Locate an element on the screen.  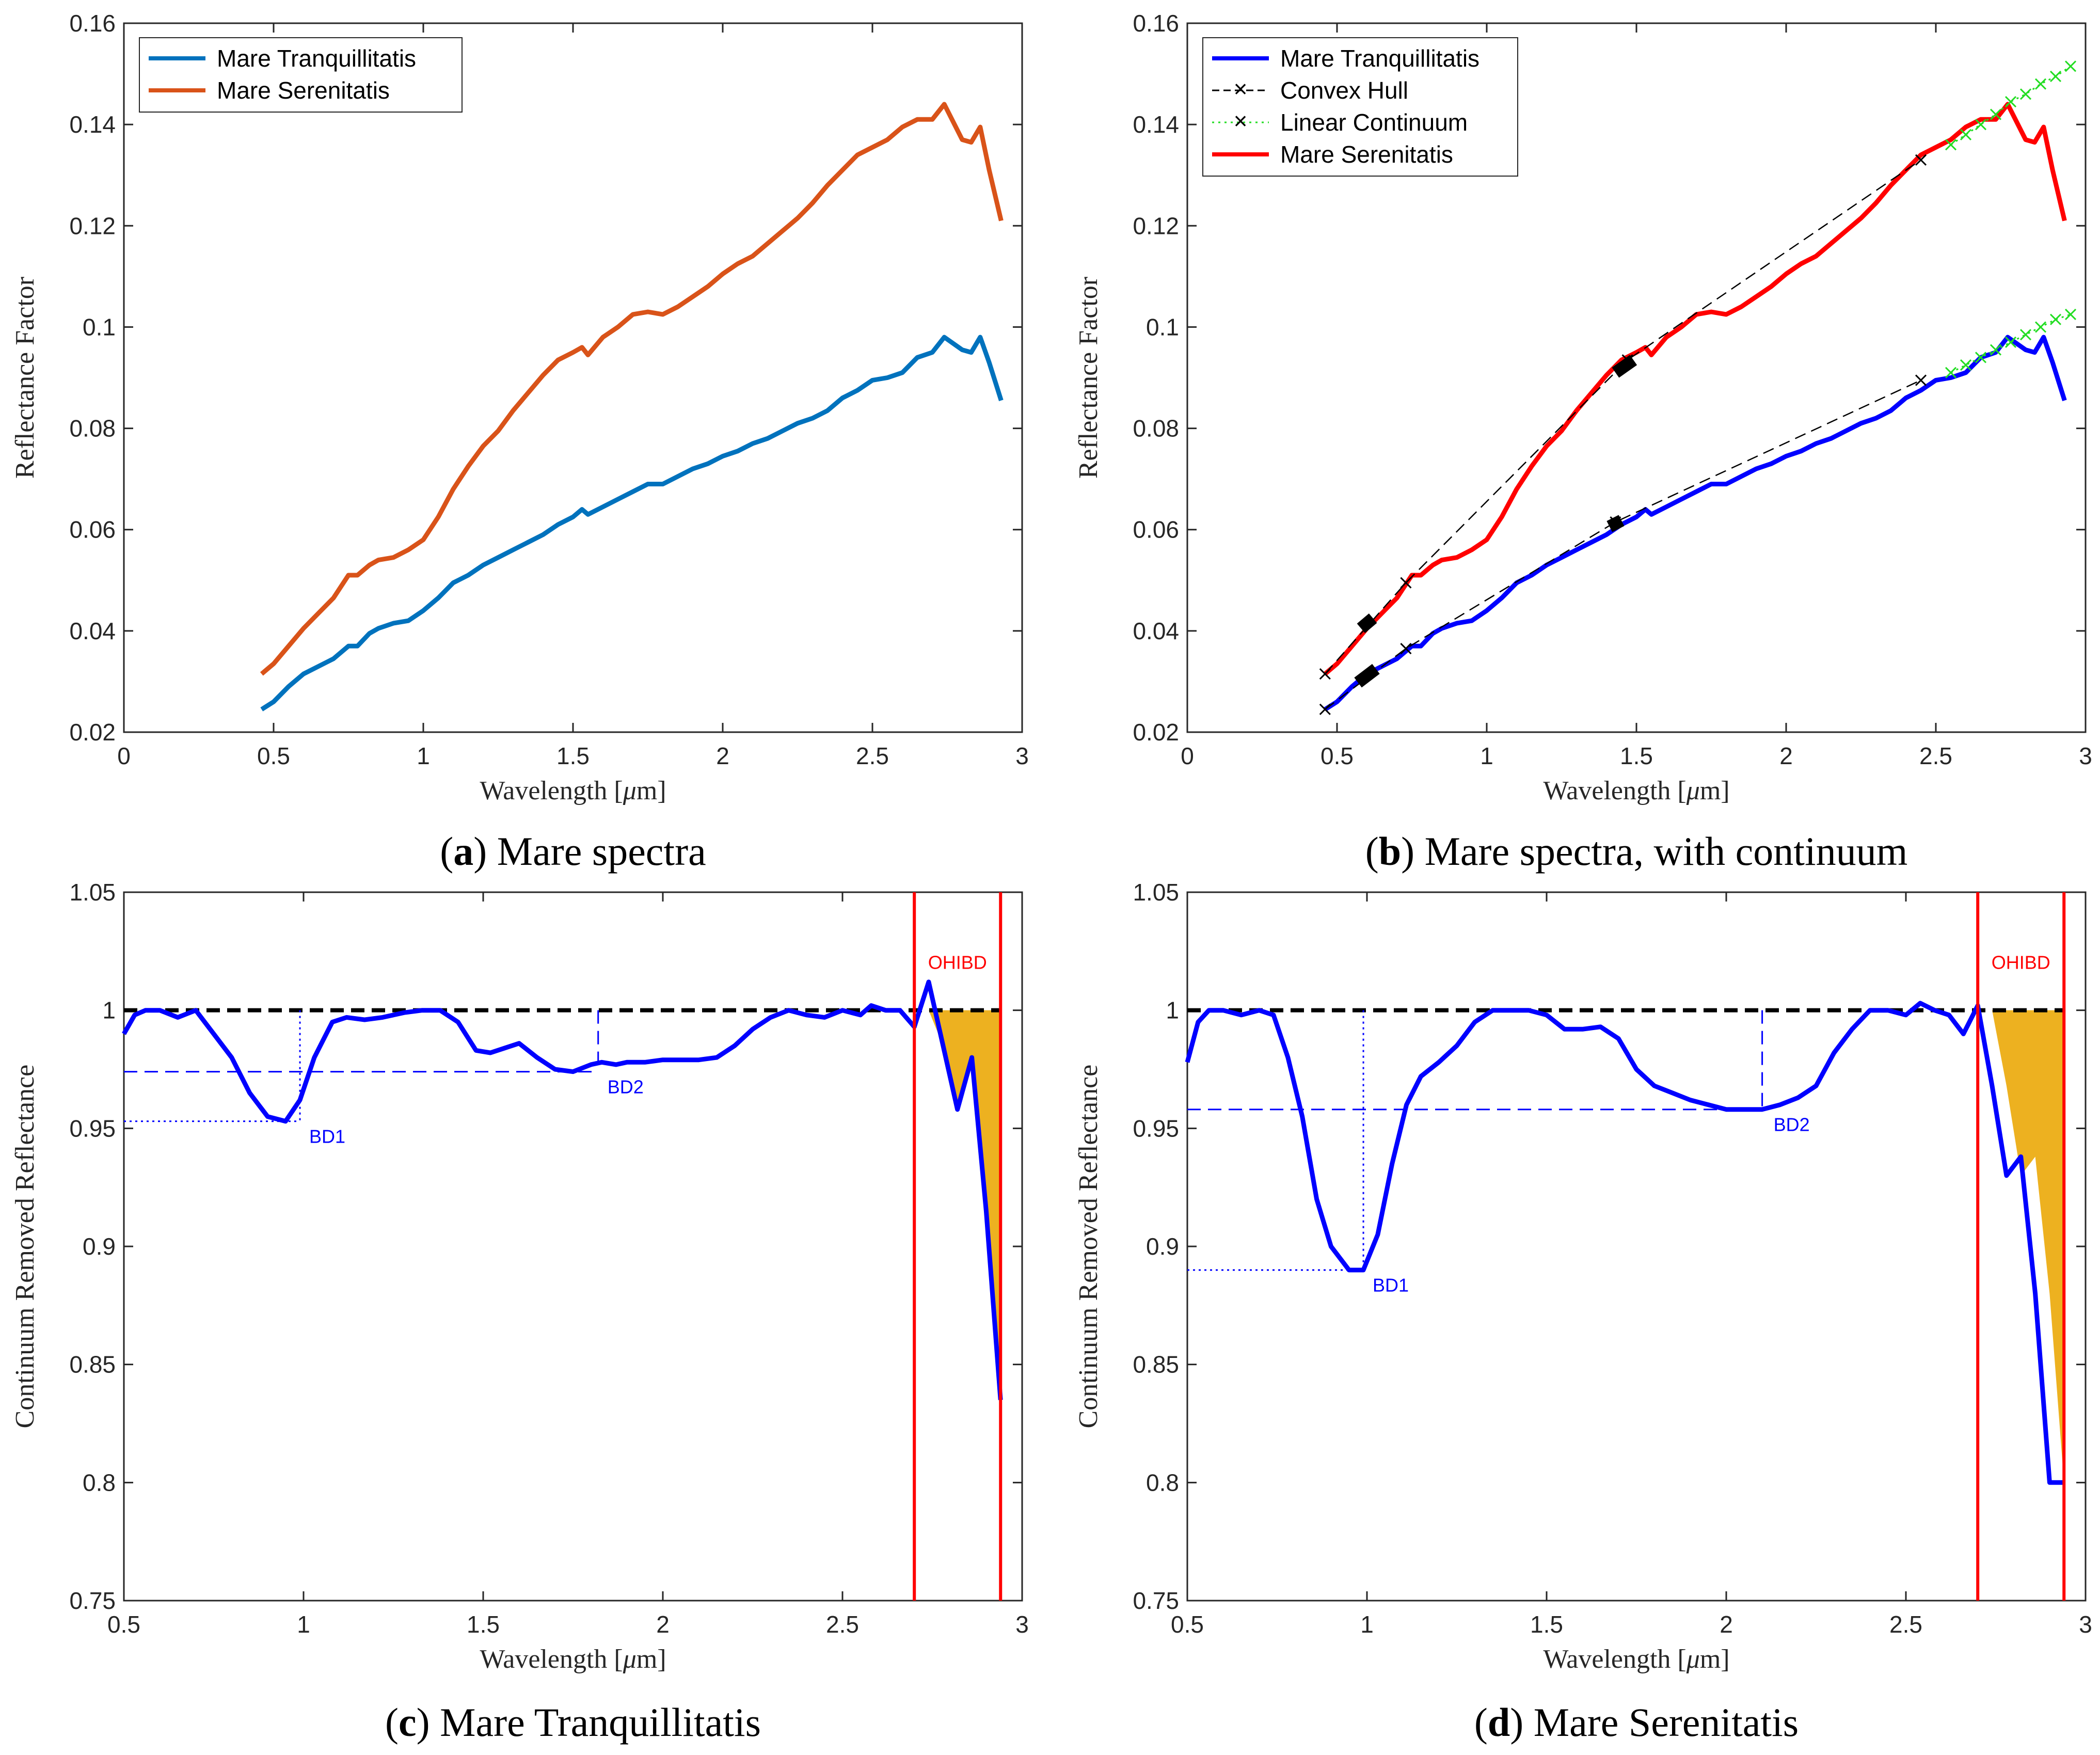
x-axis-label: Wavelength [μm] is located at coordinates (573, 790).